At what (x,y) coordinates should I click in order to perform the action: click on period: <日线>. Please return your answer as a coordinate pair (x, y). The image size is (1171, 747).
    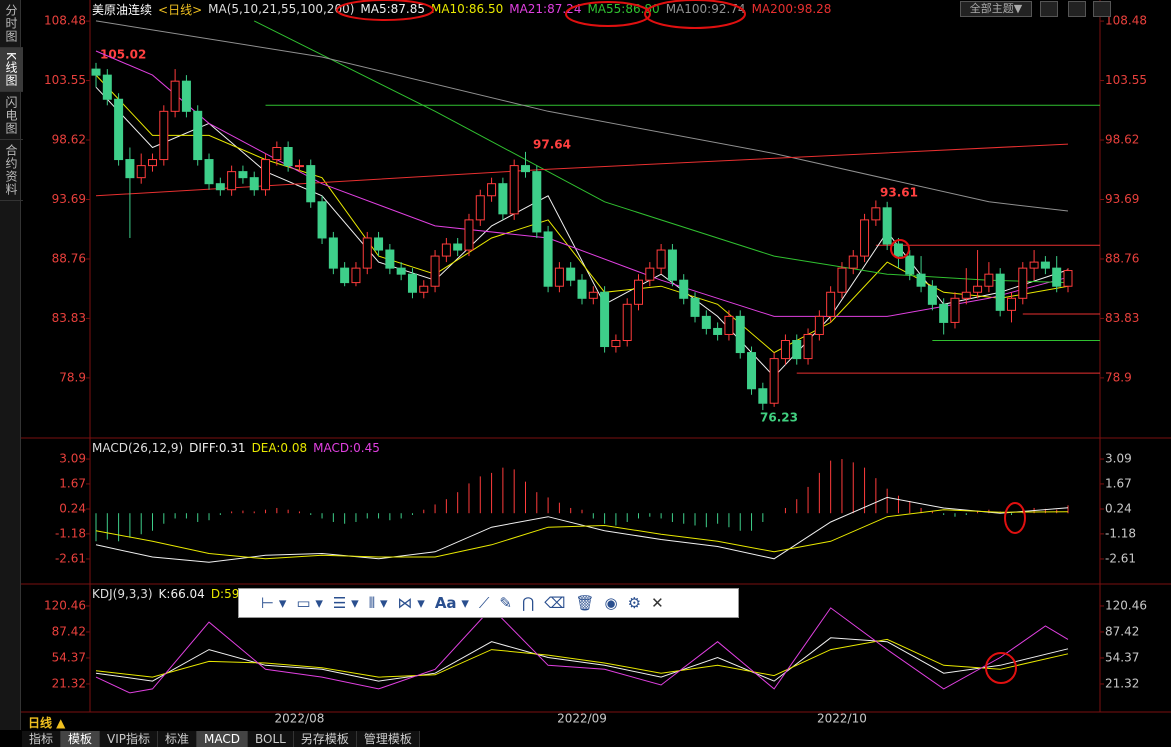
    Looking at the image, I should click on (180, 9).